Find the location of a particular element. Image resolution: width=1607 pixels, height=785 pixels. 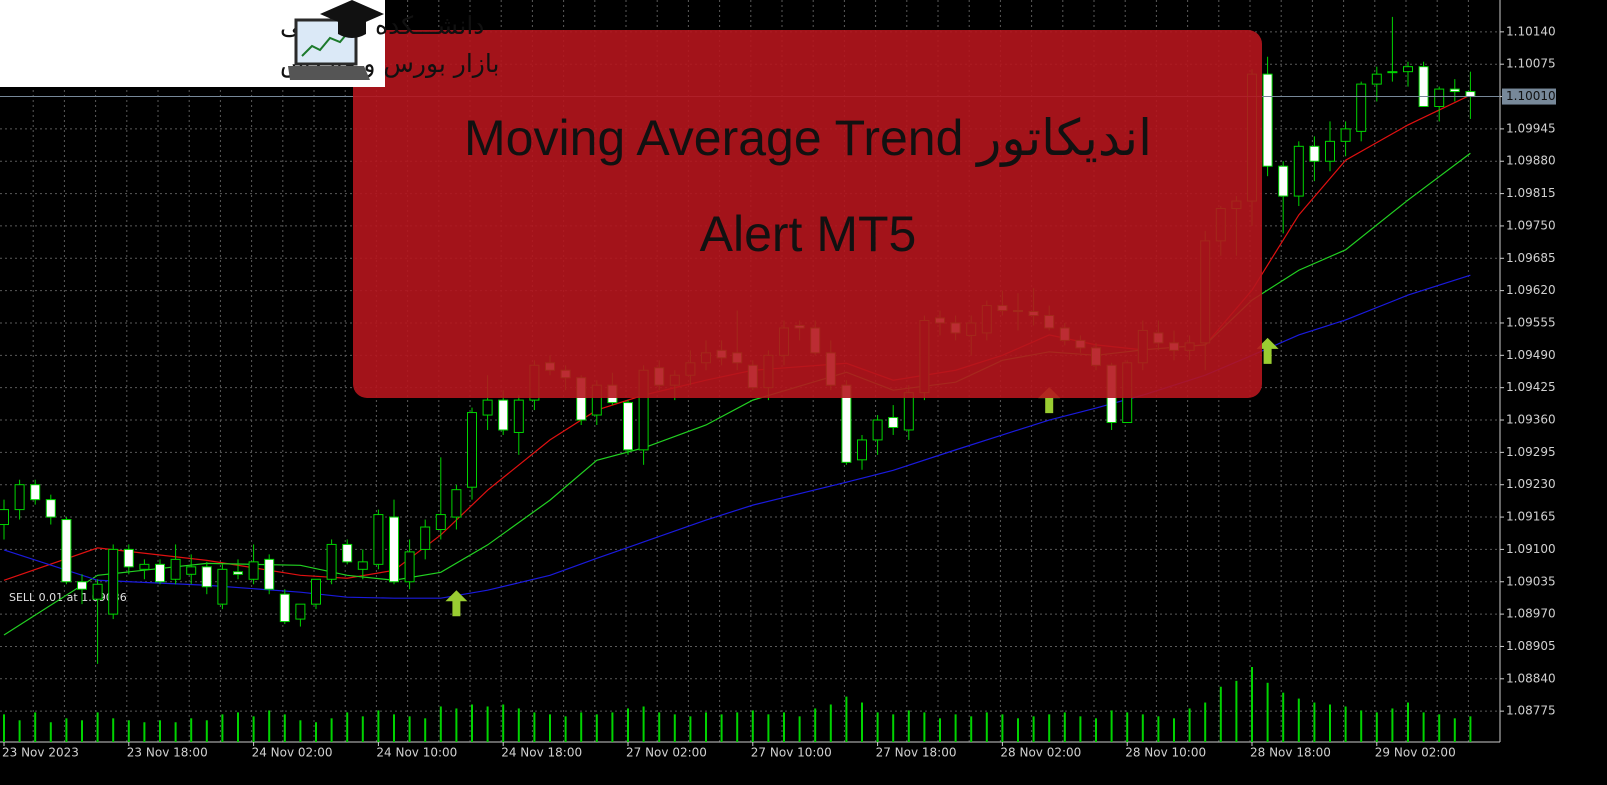

x-tick-label: 28 Nov 18:00 is located at coordinates (1290, 753).